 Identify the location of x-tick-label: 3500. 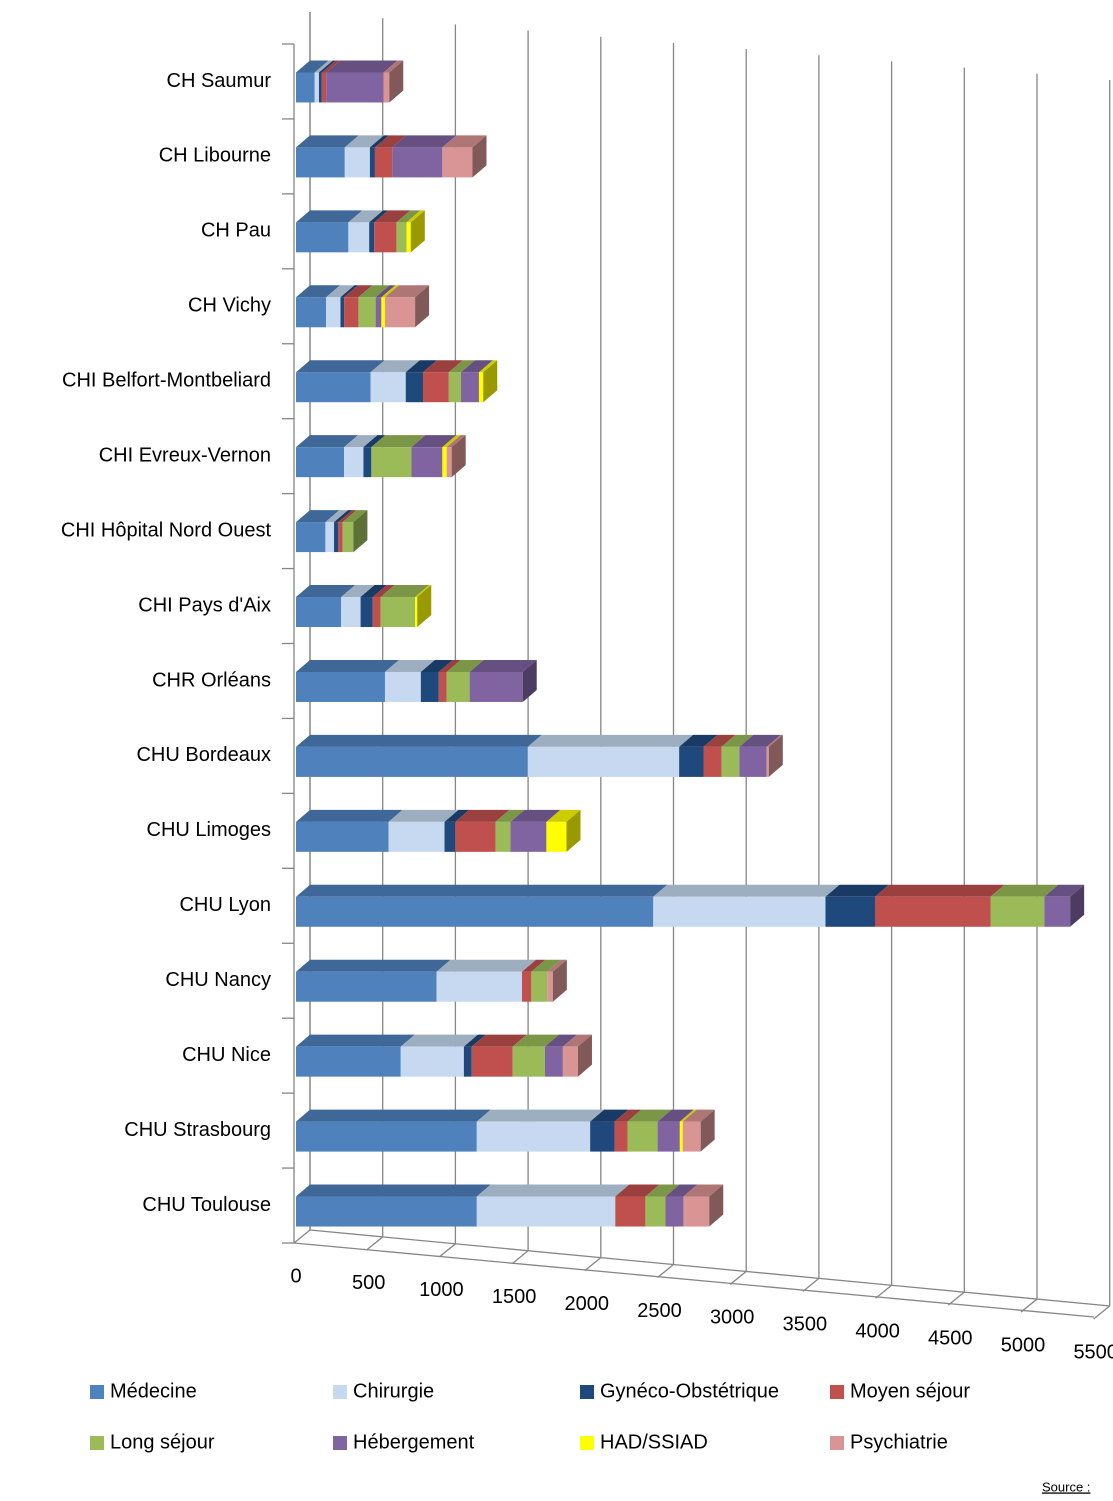
(805, 1325).